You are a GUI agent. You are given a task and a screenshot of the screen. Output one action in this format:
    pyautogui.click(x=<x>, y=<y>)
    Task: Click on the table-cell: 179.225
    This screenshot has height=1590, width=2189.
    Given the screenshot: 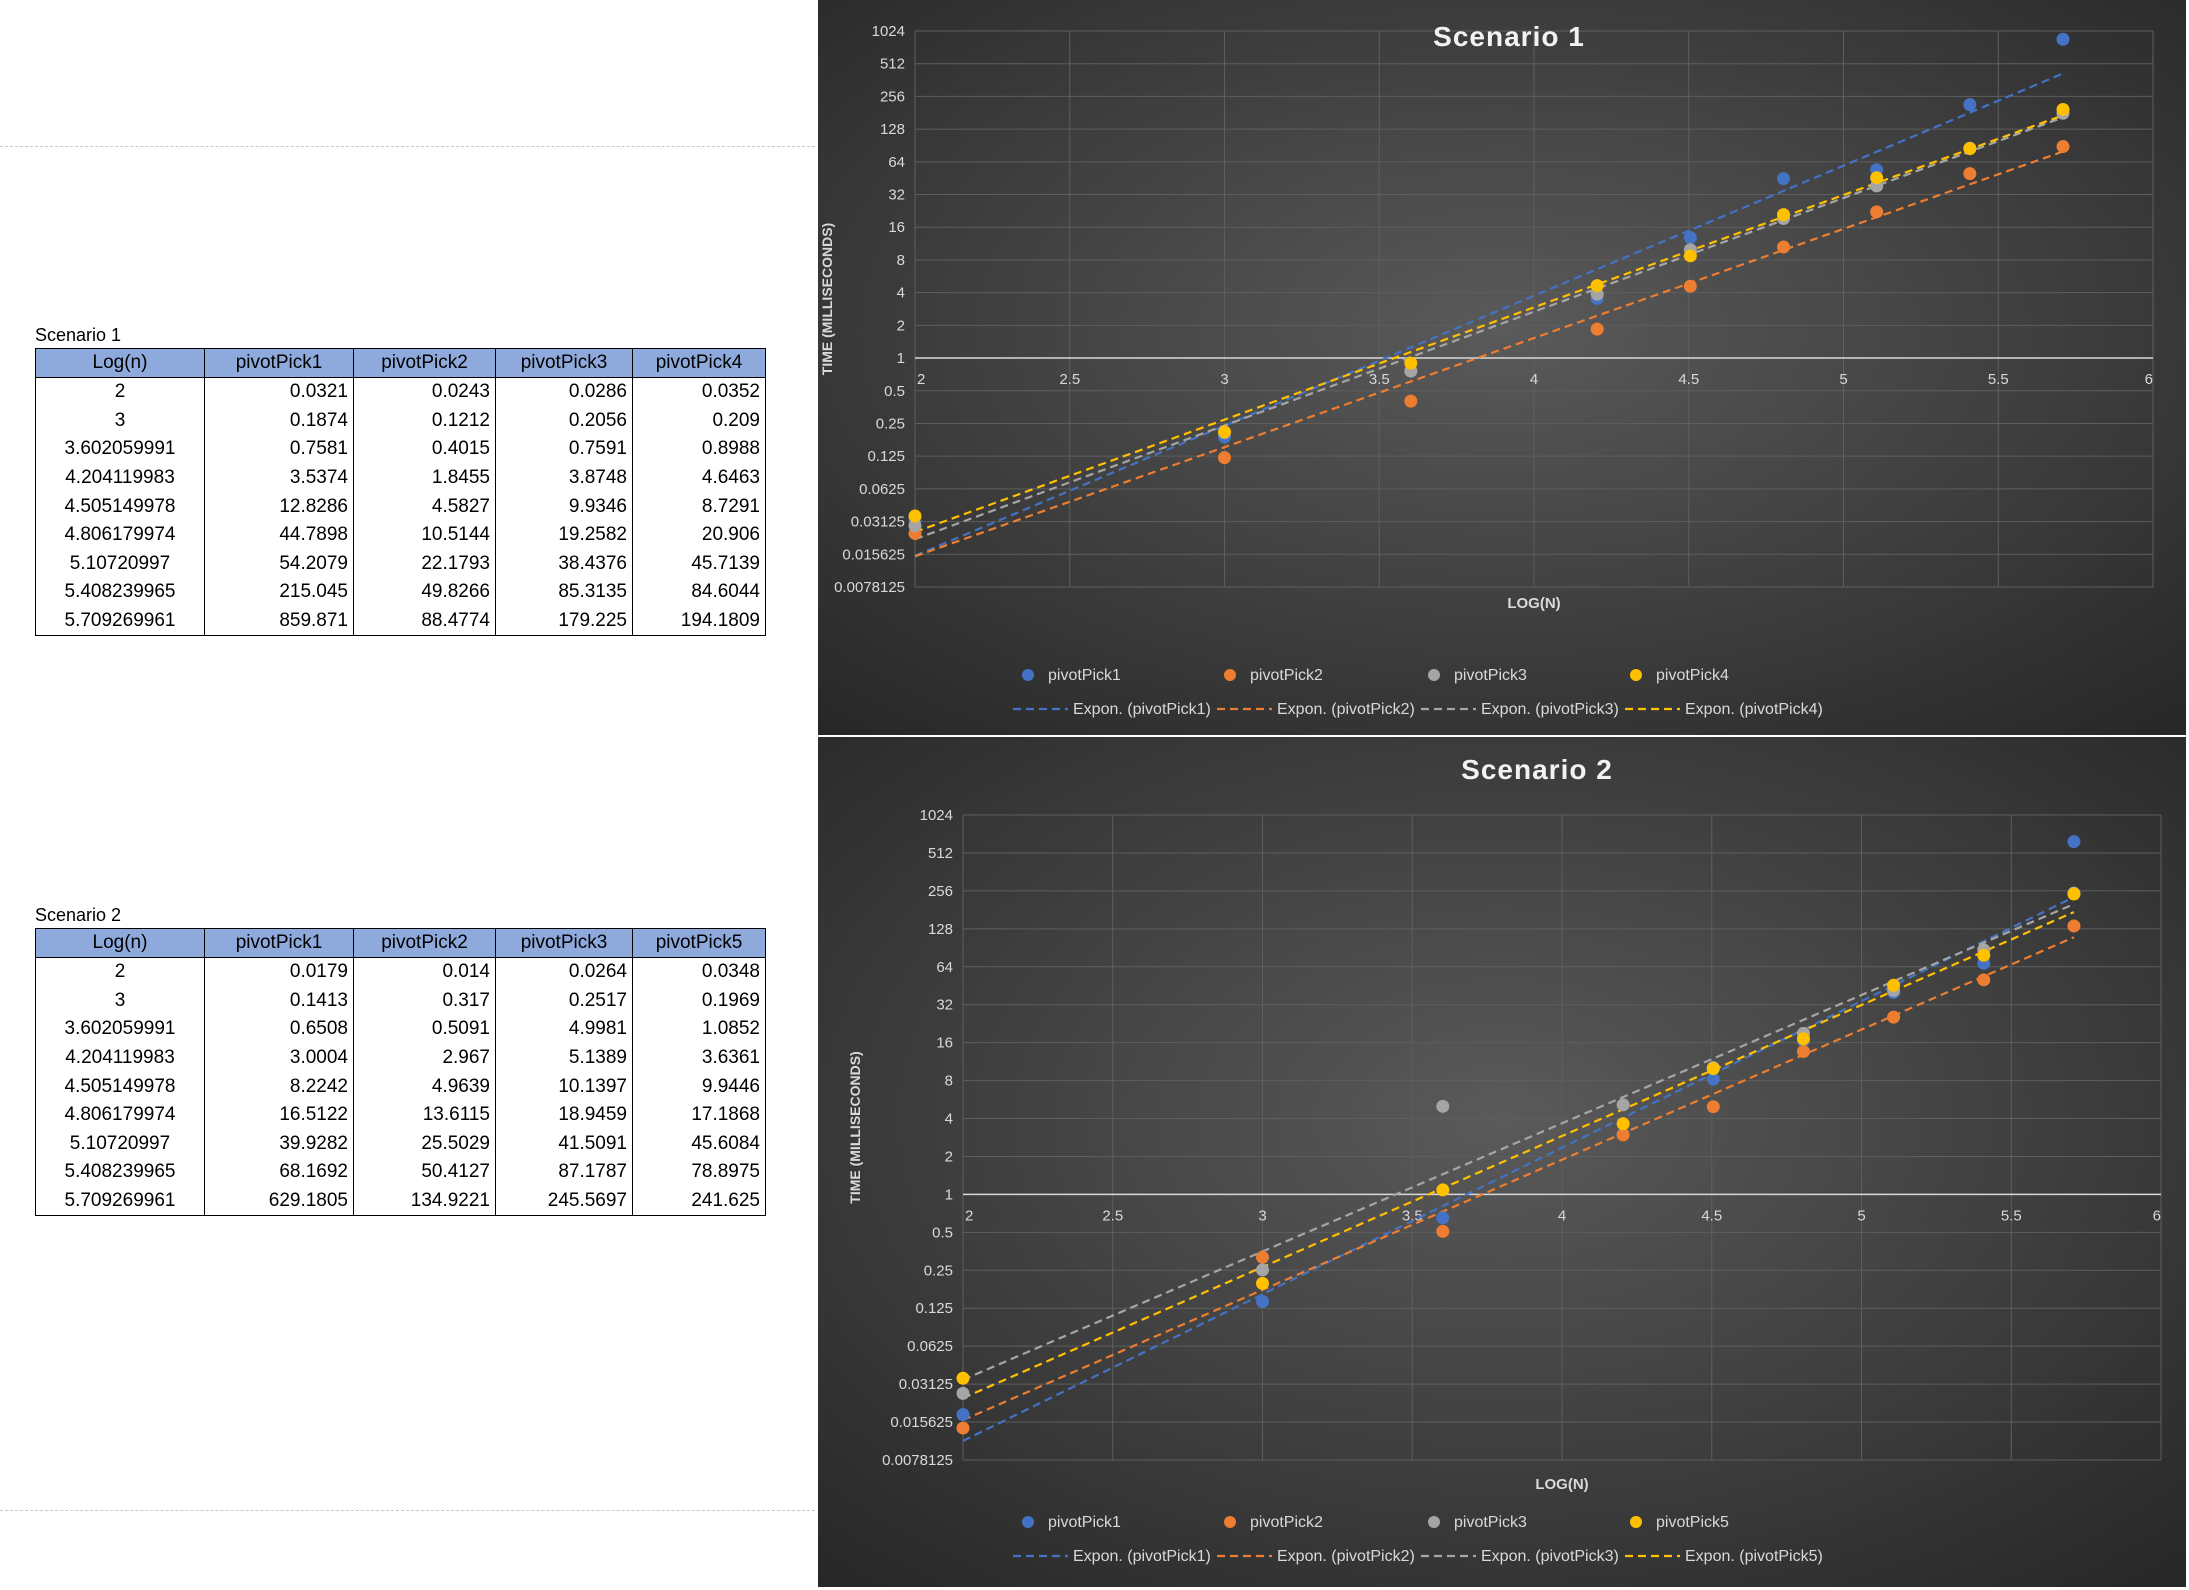 What is the action you would take?
    pyautogui.click(x=564, y=621)
    